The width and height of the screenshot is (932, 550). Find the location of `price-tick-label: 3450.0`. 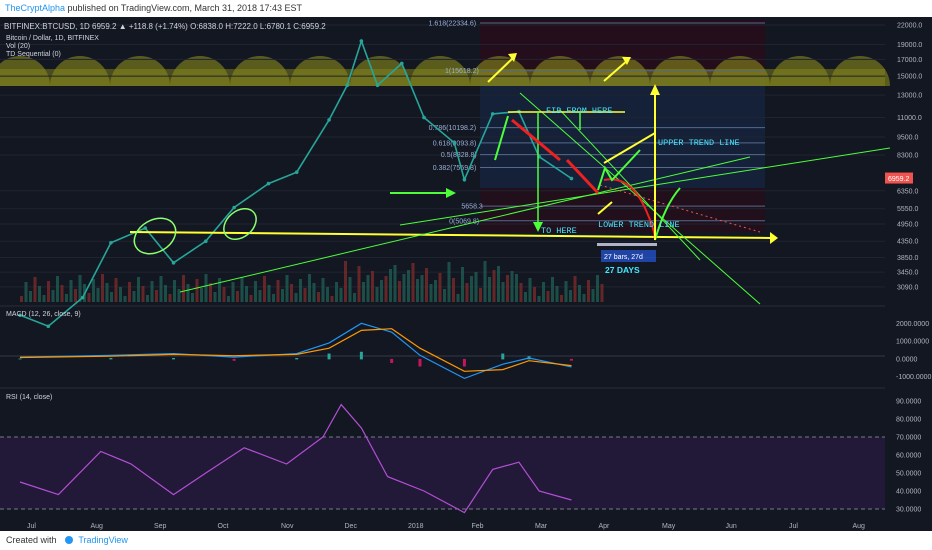

price-tick-label: 3450.0 is located at coordinates (908, 273).